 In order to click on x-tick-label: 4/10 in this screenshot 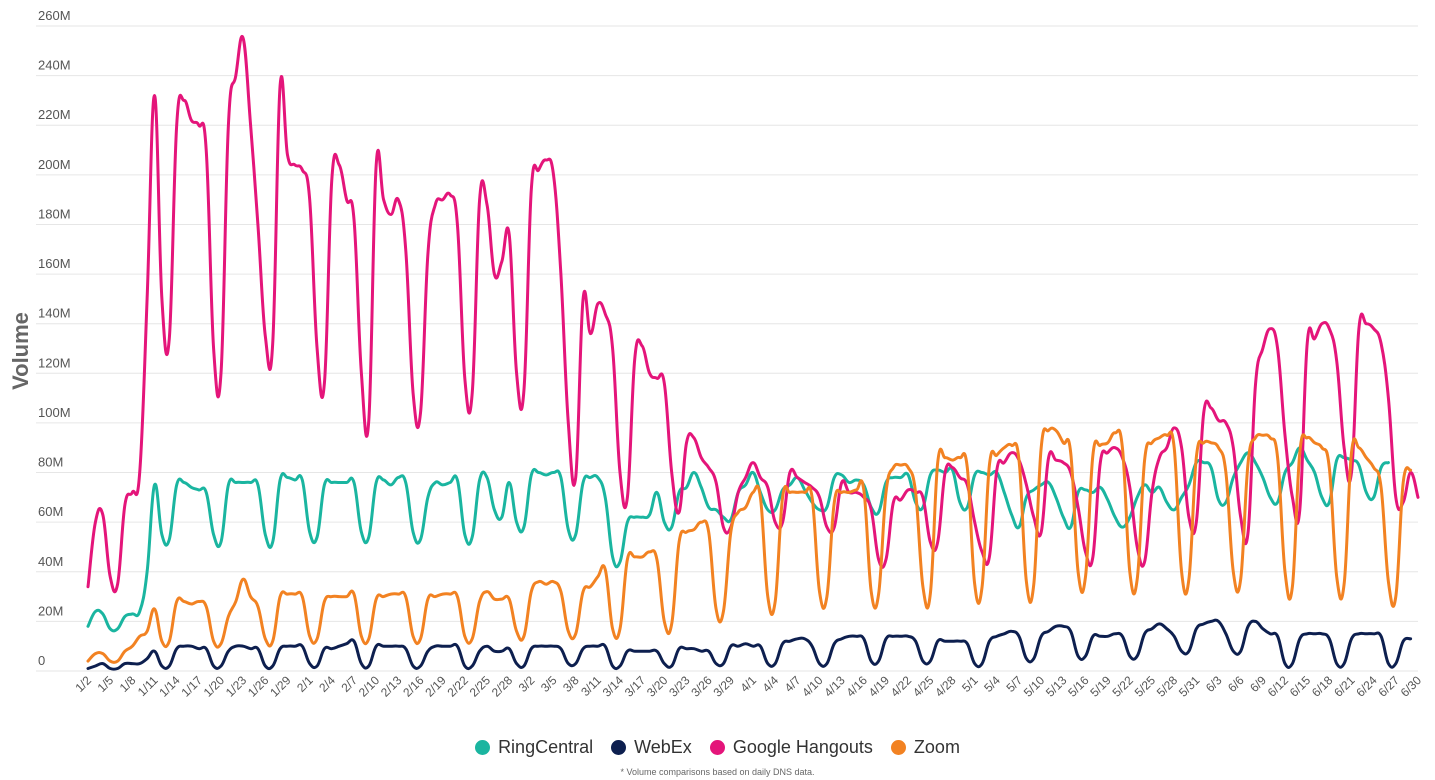, I will do `click(812, 686)`.